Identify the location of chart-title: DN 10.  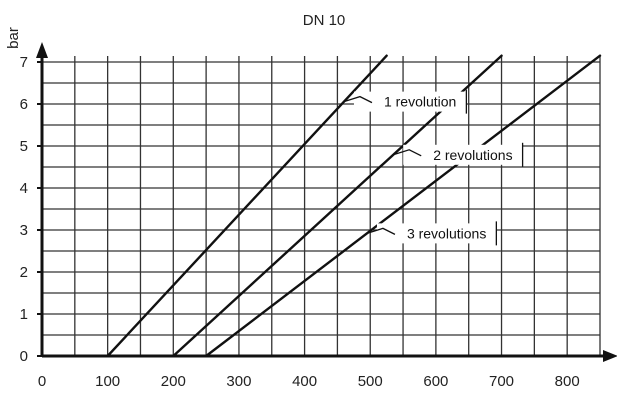
(324, 20).